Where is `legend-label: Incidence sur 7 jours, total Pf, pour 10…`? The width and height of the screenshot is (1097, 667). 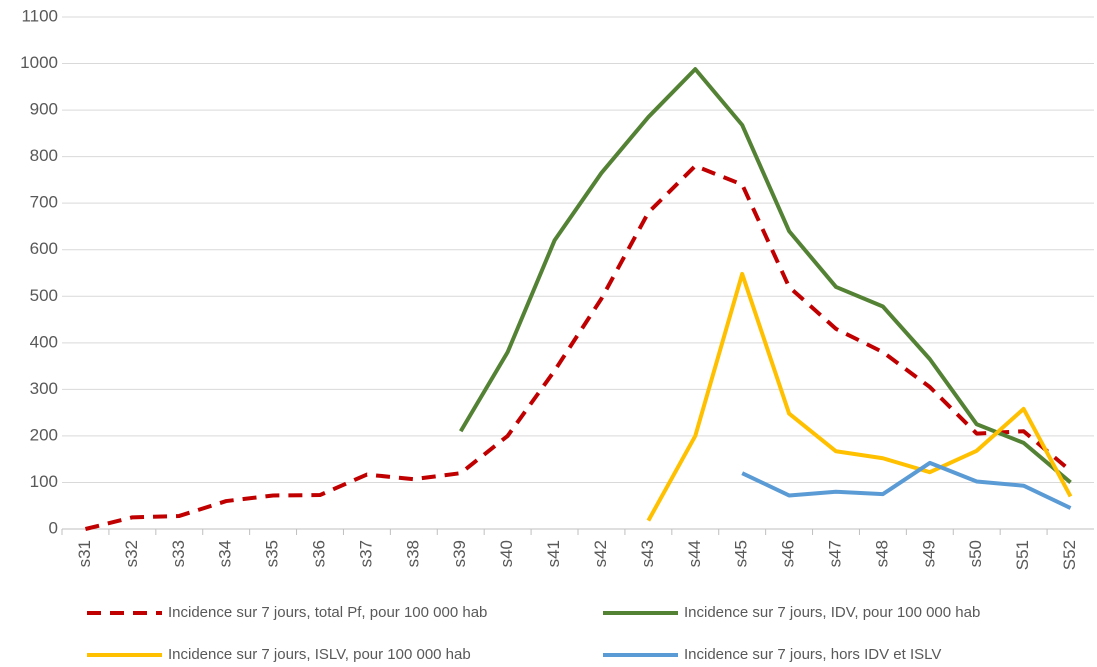 legend-label: Incidence sur 7 jours, total Pf, pour 10… is located at coordinates (327, 612).